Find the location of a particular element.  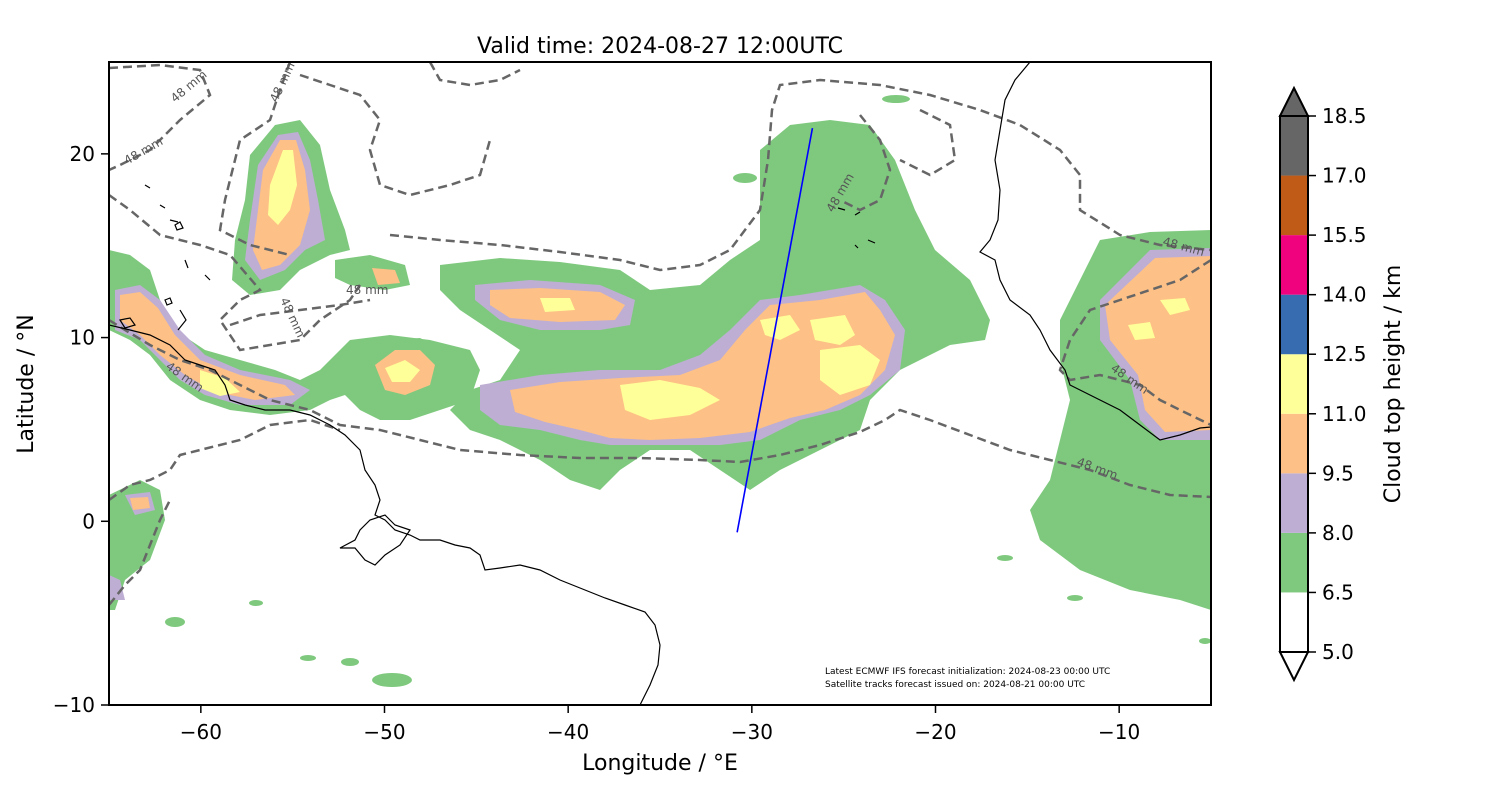

cloud-region-central-yellow is located at coordinates (710, 359).